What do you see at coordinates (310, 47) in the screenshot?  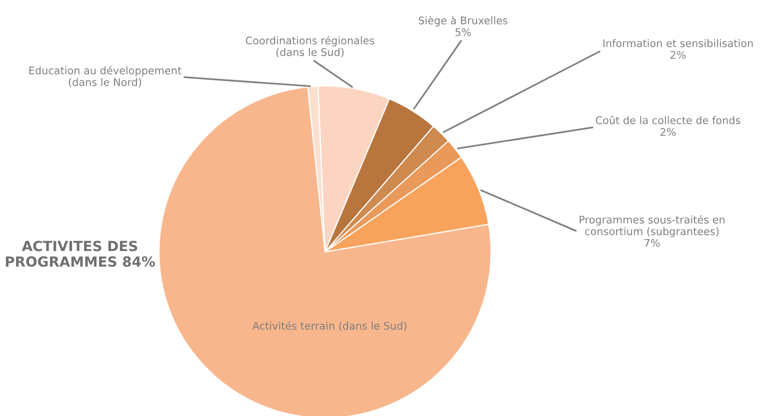 I see `slice-label: Coordinations régionales (dans le Sud)` at bounding box center [310, 47].